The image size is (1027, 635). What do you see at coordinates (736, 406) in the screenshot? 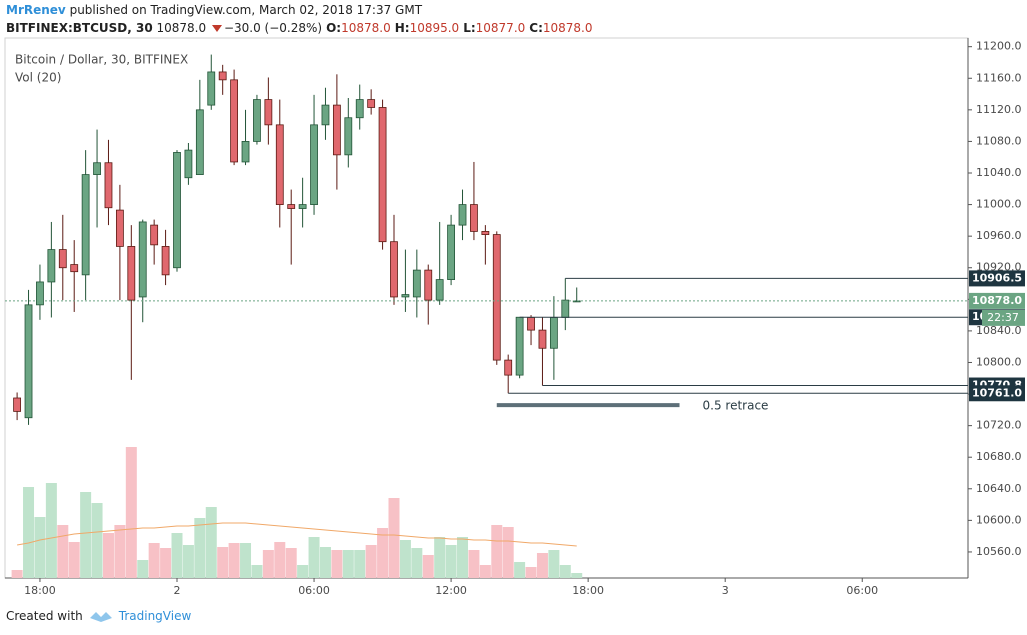
I see `retrace-label: 0.5 retrace` at bounding box center [736, 406].